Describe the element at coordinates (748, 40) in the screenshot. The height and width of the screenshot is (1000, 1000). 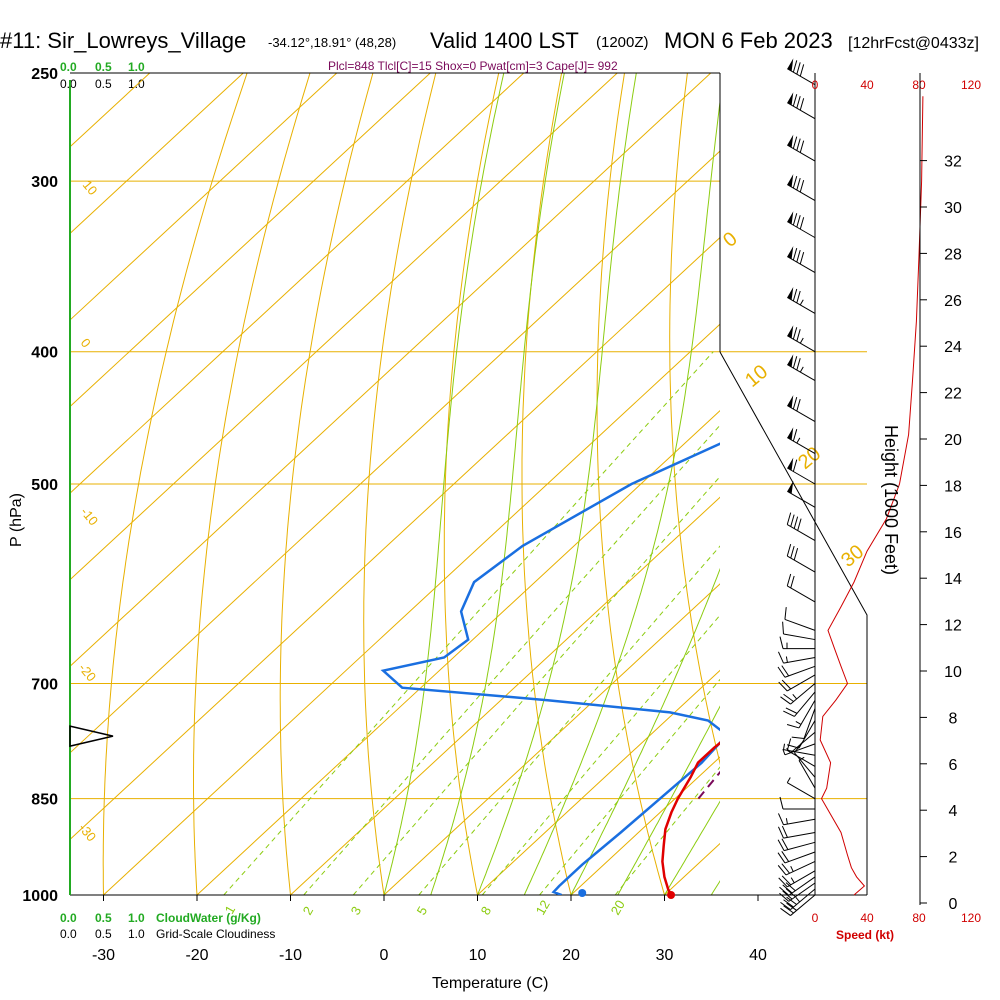
I see `forecast-date: MON 6 Feb 2023` at that location.